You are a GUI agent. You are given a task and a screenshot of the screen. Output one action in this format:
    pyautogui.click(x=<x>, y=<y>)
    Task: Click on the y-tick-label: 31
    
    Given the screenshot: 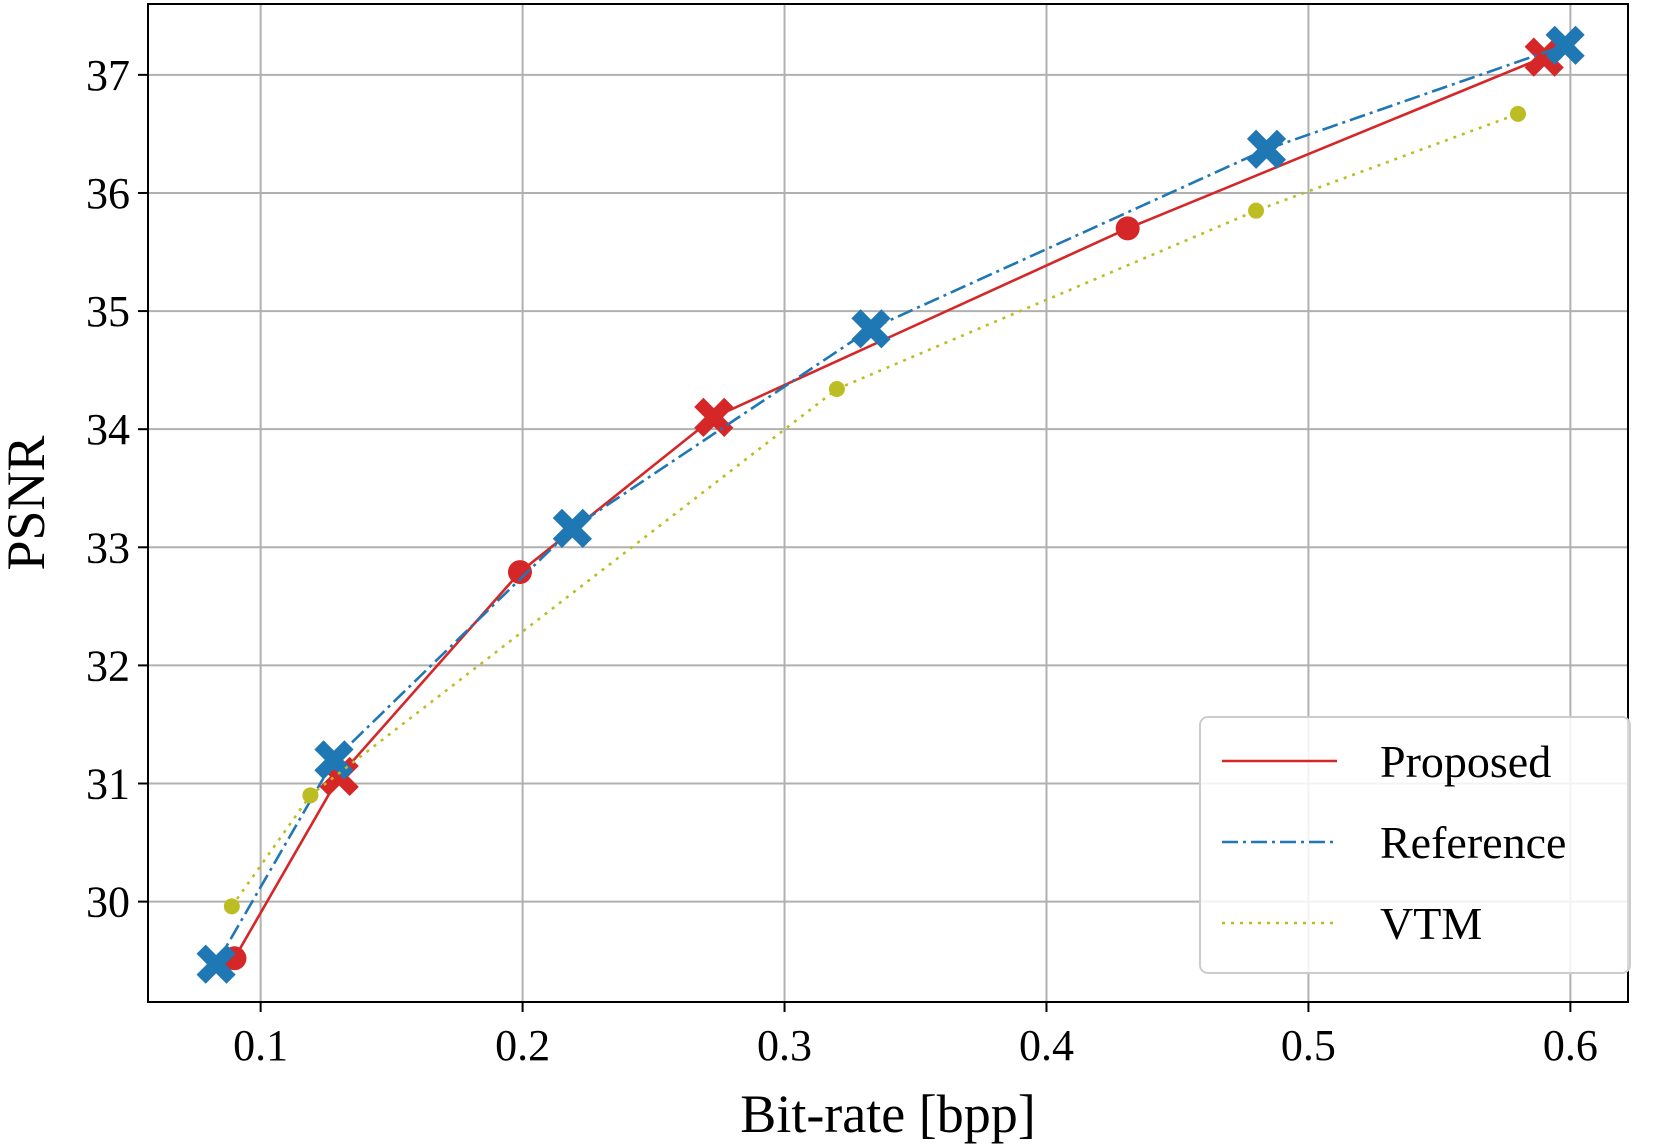 What is the action you would take?
    pyautogui.click(x=108, y=784)
    